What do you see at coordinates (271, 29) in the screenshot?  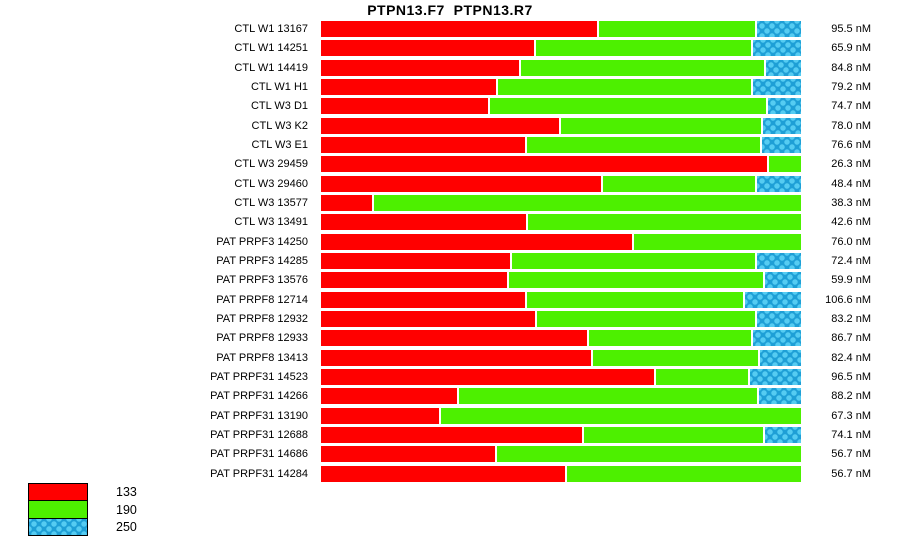 I see `row-label: CTL W1 13167` at bounding box center [271, 29].